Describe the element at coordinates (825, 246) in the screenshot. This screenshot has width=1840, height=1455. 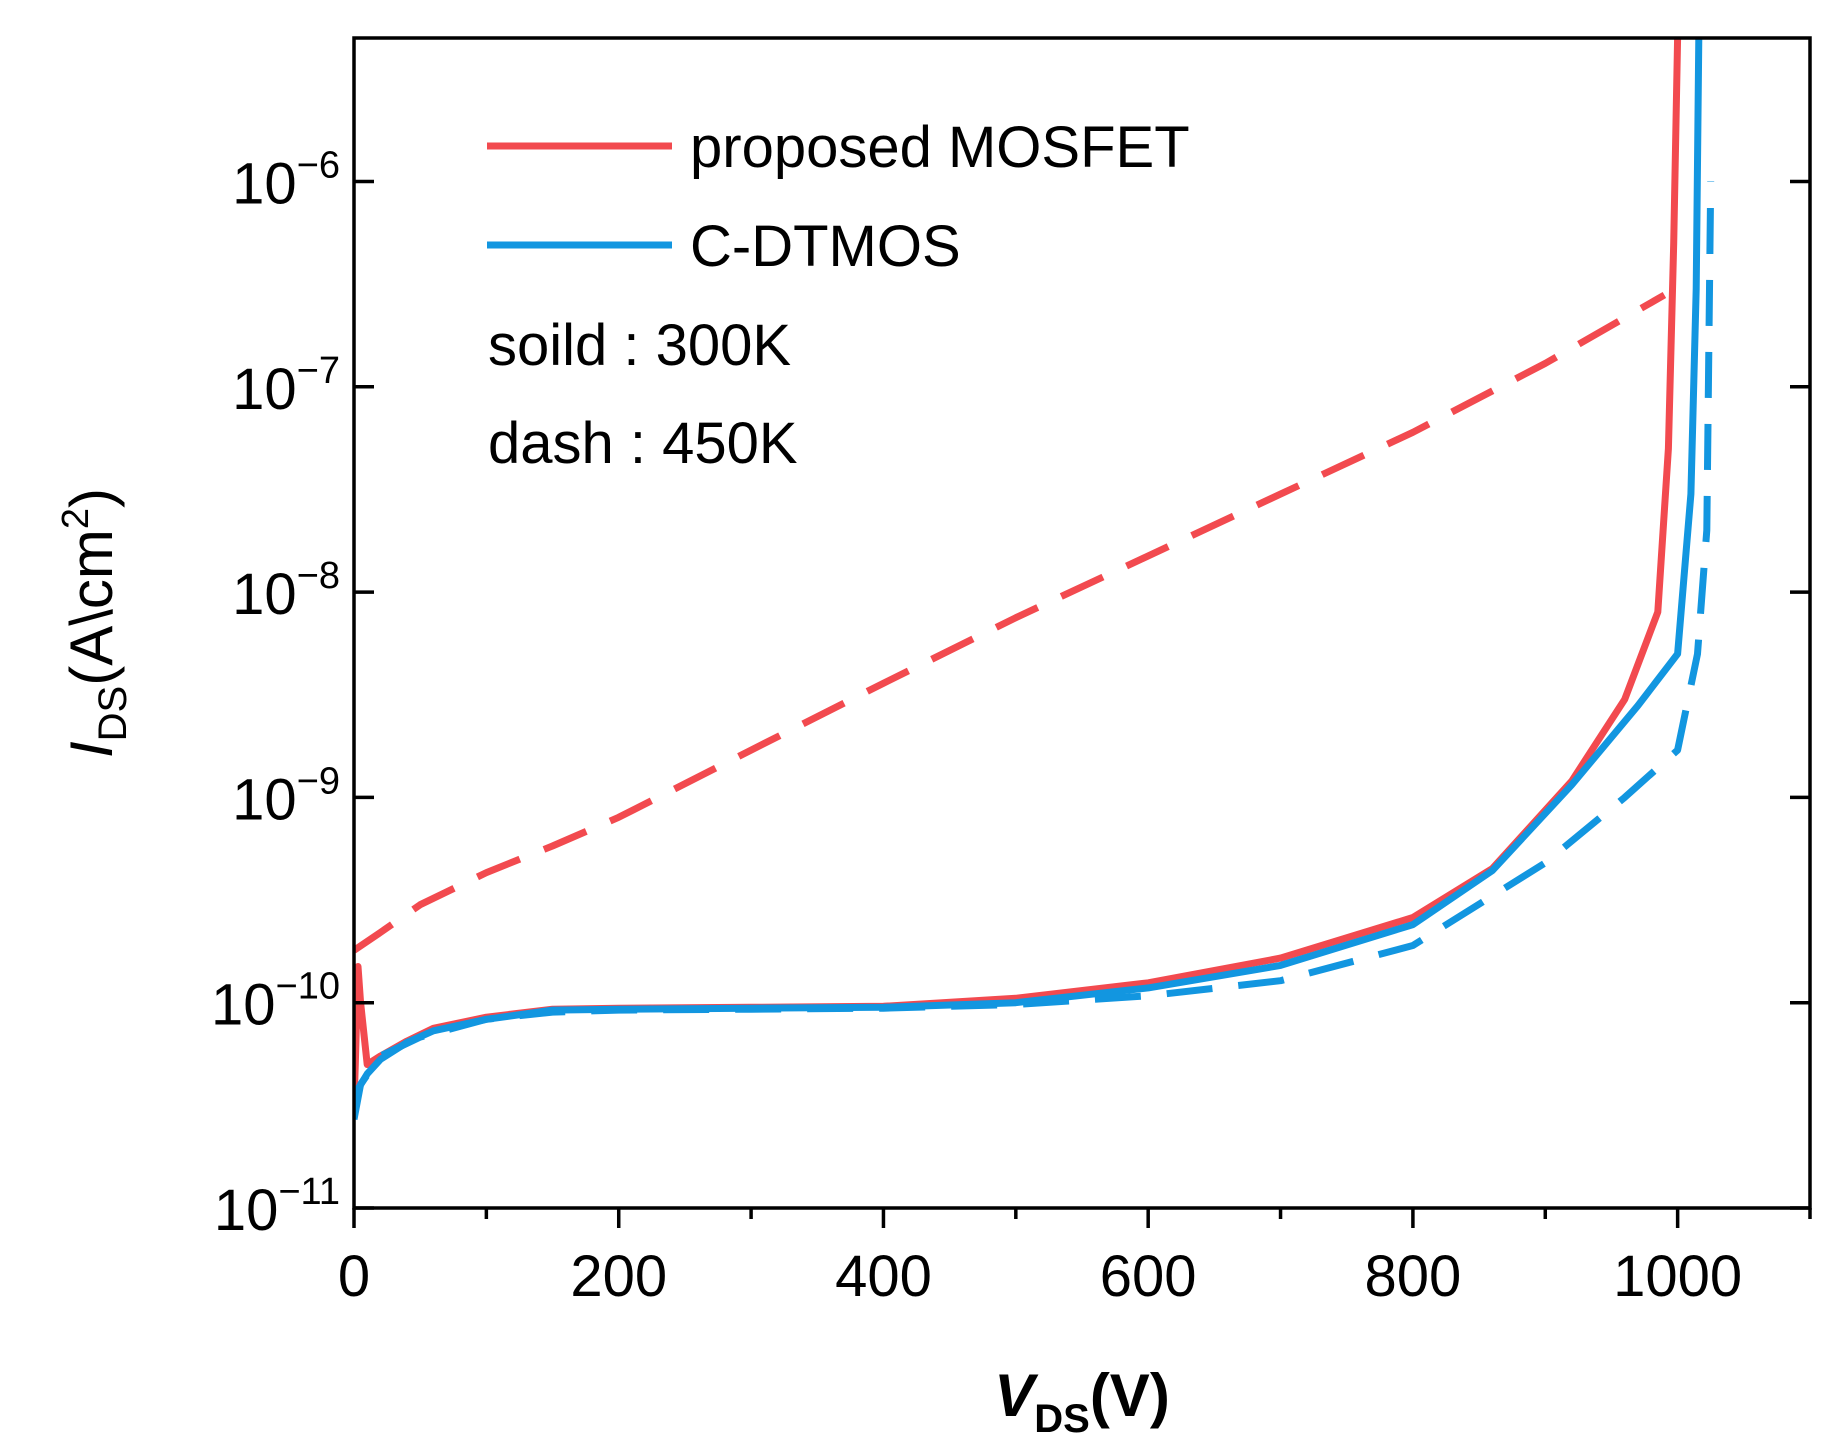
I see `legend-label-c-dtmos: C-DTMOS` at that location.